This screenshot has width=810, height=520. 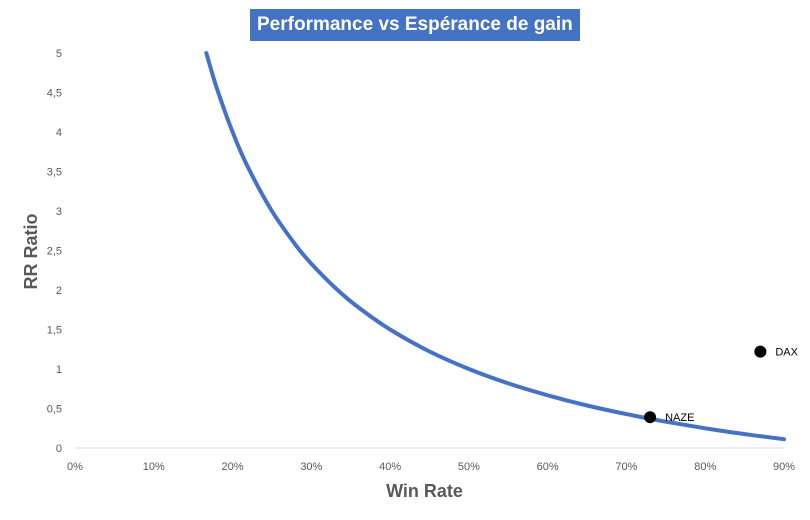 What do you see at coordinates (679, 418) in the screenshot?
I see `data-label-naze: NAZE` at bounding box center [679, 418].